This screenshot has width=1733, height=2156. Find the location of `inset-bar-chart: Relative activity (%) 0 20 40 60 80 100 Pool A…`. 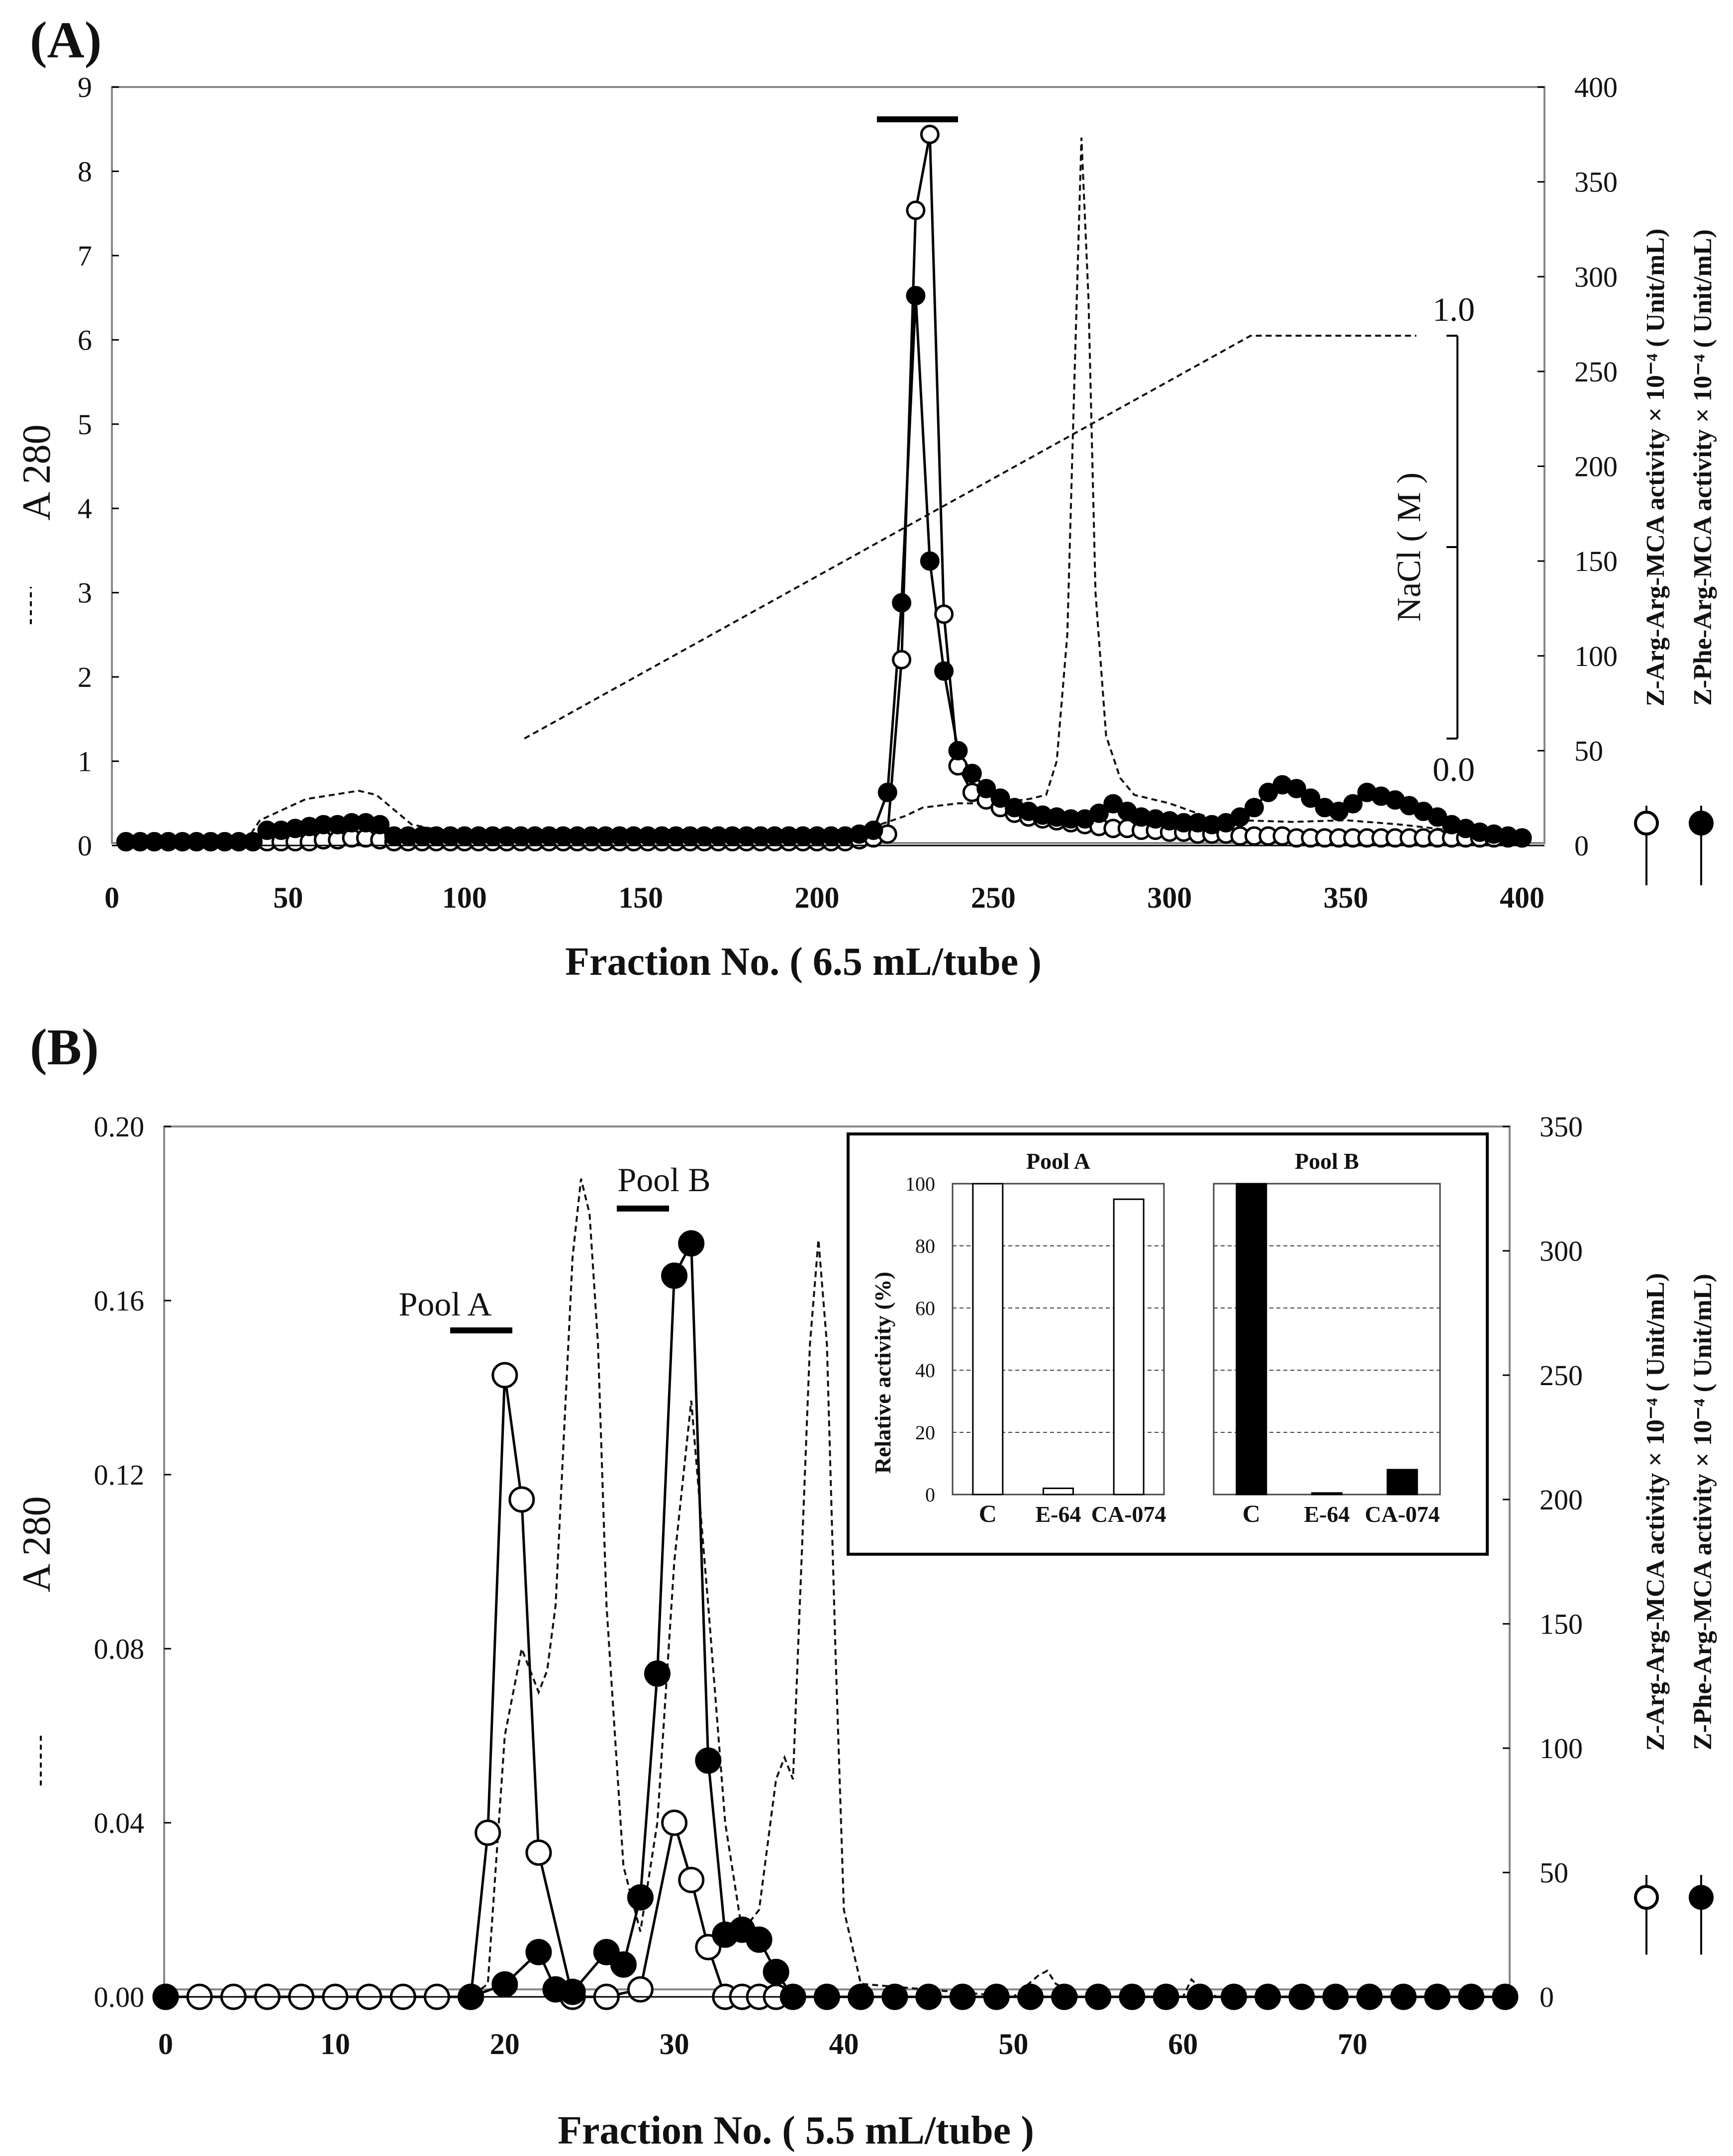

inset-bar-chart: Relative activity (%) 0 20 40 60 80 100 Pool A… is located at coordinates (1168, 1344).